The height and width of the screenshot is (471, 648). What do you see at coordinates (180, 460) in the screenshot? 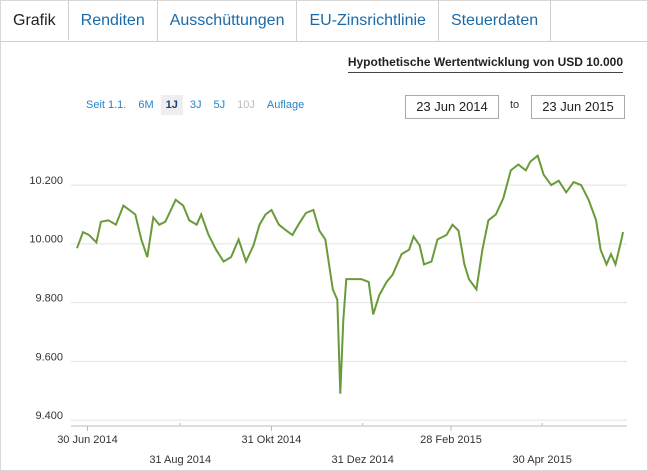
I see `x-tick-label: 31 Aug 2014` at bounding box center [180, 460].